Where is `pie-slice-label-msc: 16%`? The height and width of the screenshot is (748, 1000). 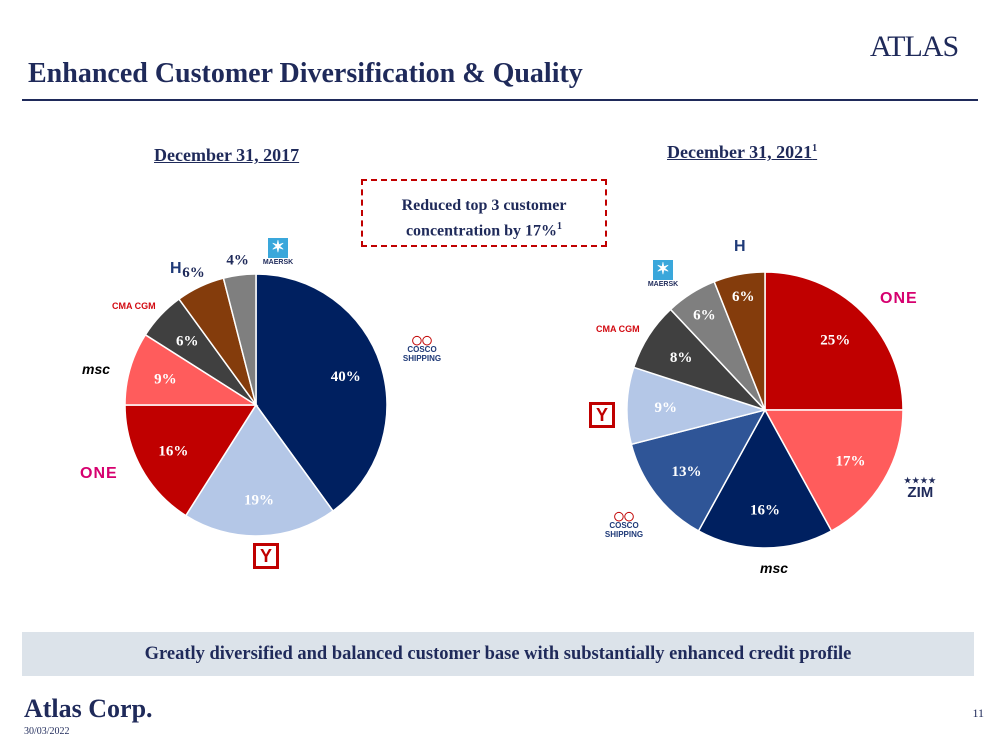
pie-slice-label-msc: 16% is located at coordinates (765, 510).